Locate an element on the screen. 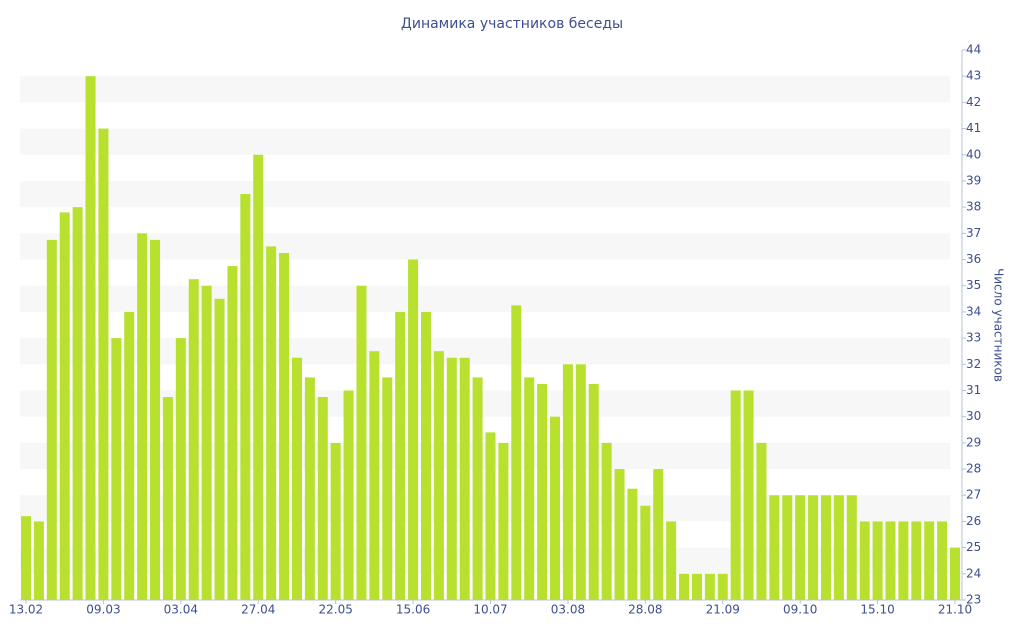 Image resolution: width=1024 pixels, height=640 pixels. y-tick-label: 29 is located at coordinates (973, 442).